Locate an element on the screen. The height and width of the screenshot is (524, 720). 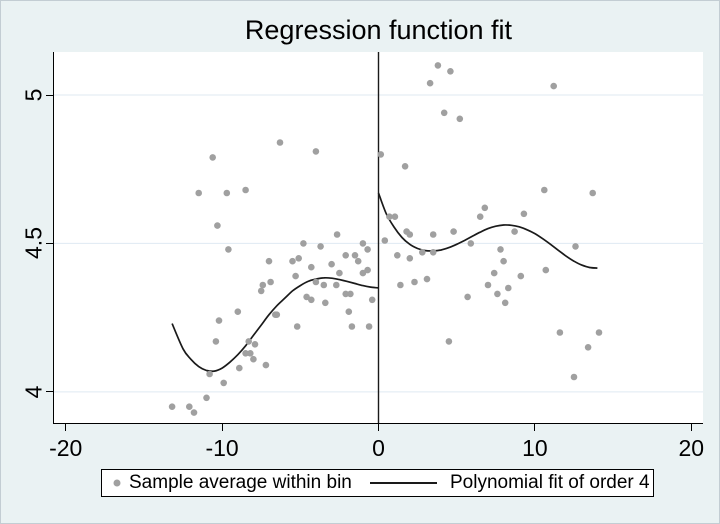
x-tick-label: -10 is located at coordinates (222, 448).